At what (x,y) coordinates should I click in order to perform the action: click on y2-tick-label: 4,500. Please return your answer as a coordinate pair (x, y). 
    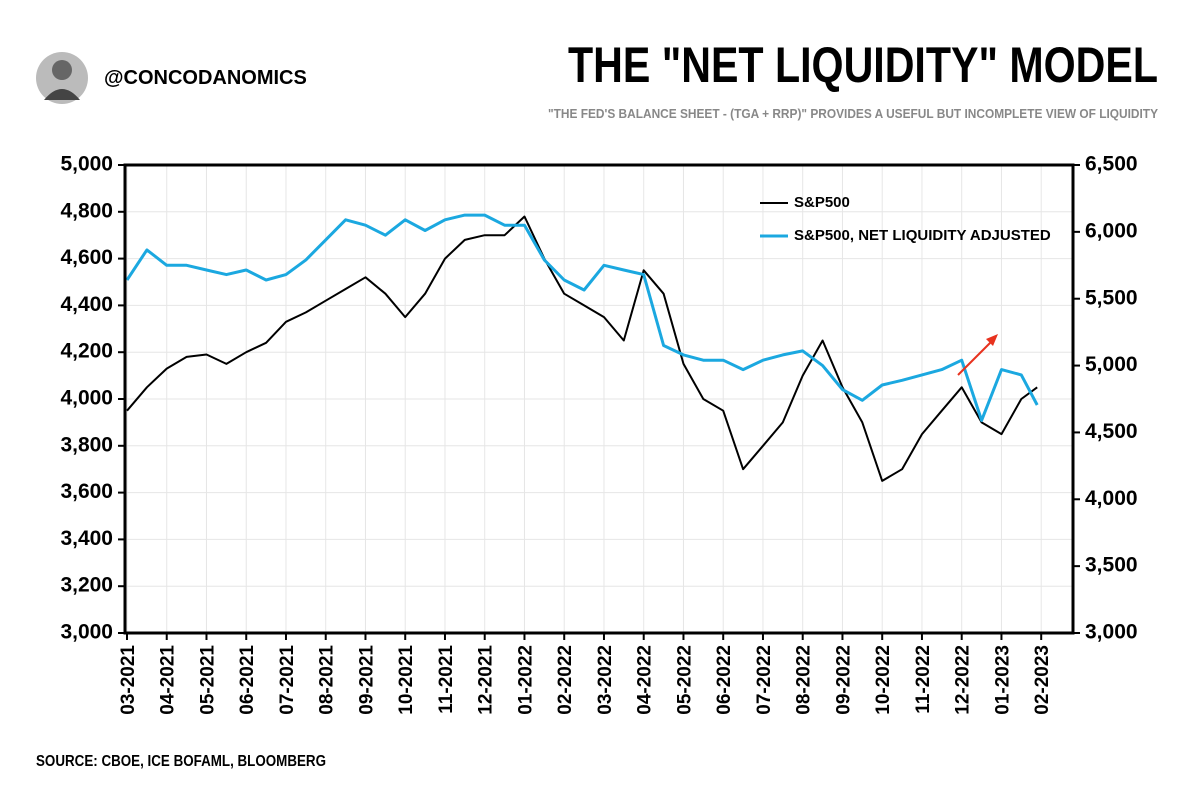
    Looking at the image, I should click on (1111, 431).